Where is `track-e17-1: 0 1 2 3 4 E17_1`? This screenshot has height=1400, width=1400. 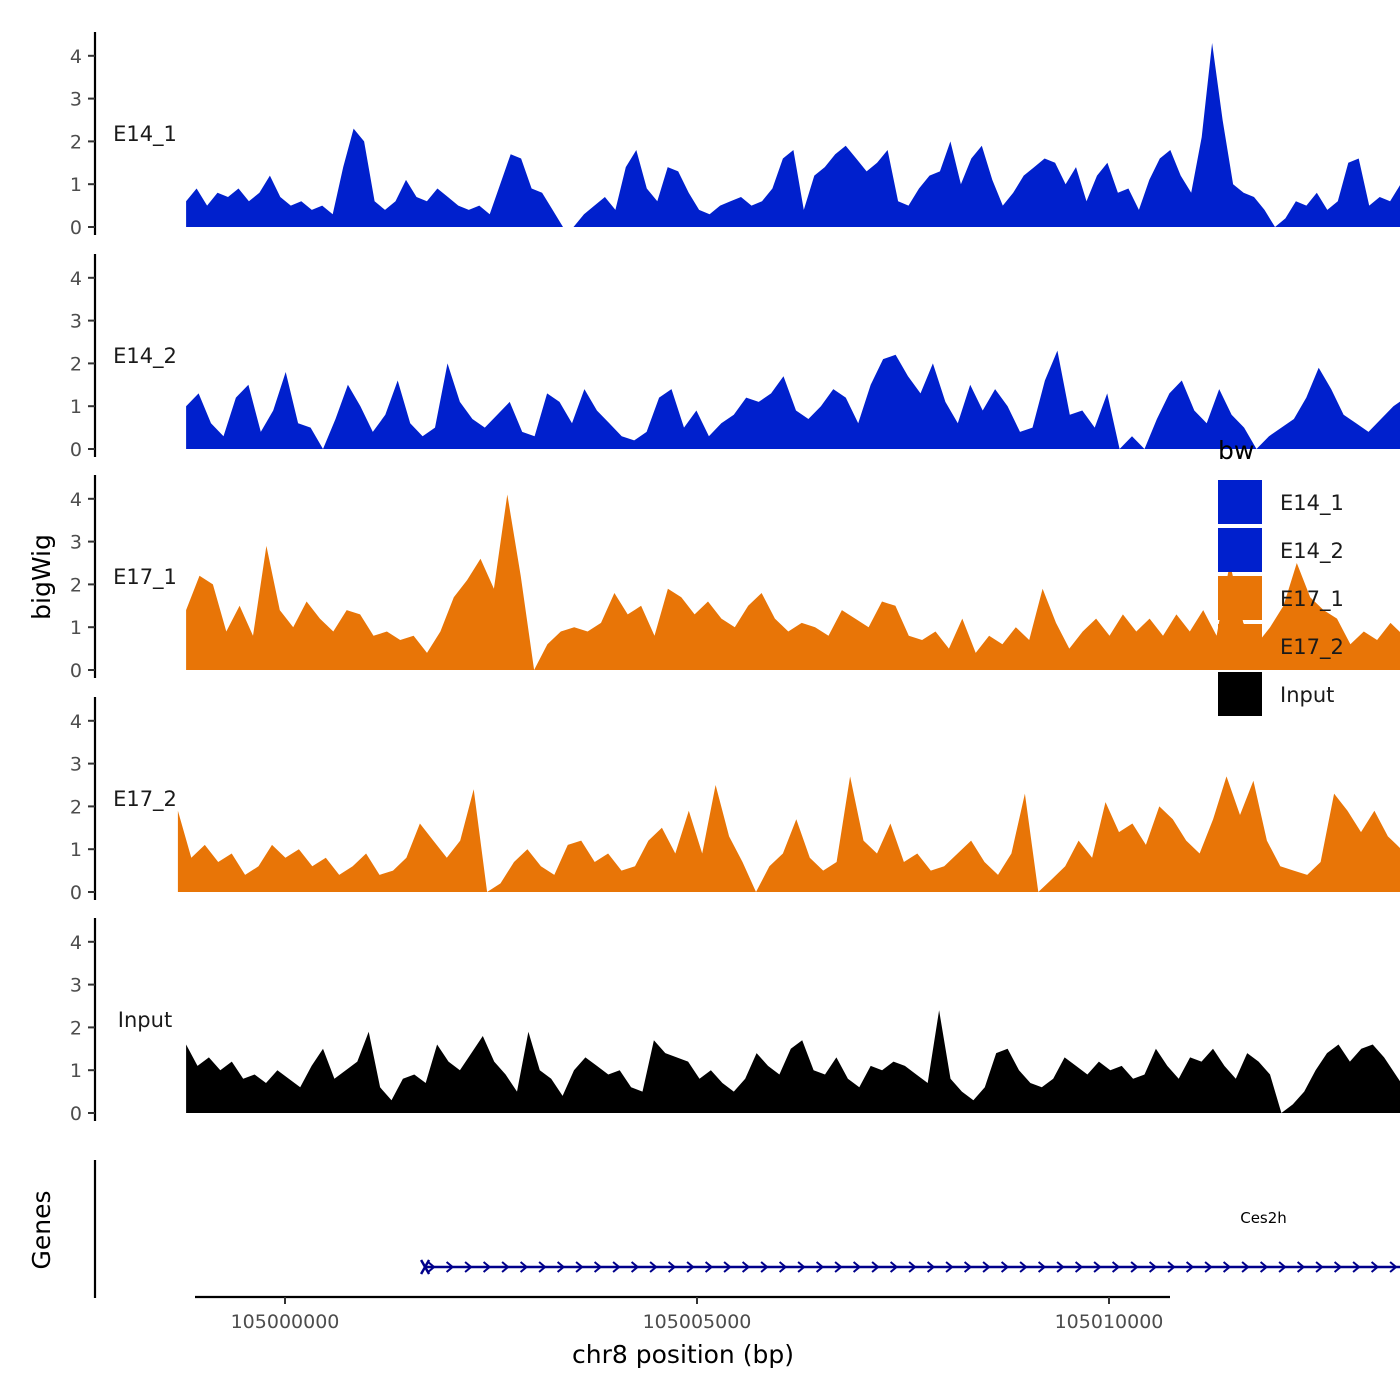 track-e17-1: 0 1 2 3 4 E17_1 is located at coordinates (735, 578).